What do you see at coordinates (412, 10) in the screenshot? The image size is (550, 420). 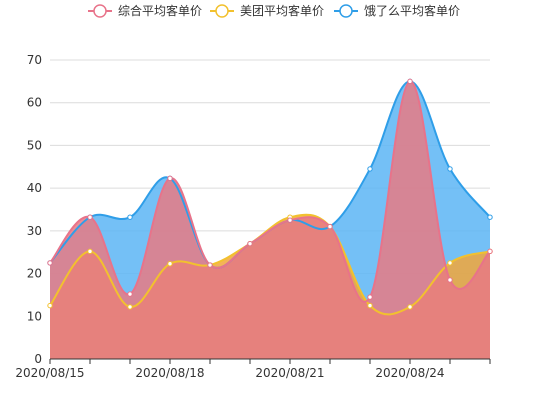 I see `legend-label: 饿了么平均客单价` at bounding box center [412, 10].